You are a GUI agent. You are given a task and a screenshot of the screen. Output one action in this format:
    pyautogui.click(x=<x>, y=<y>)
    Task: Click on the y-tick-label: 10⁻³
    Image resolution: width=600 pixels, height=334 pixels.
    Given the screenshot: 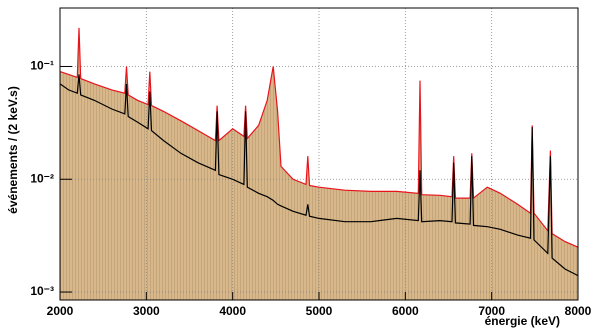 What is the action you would take?
    pyautogui.click(x=42, y=291)
    